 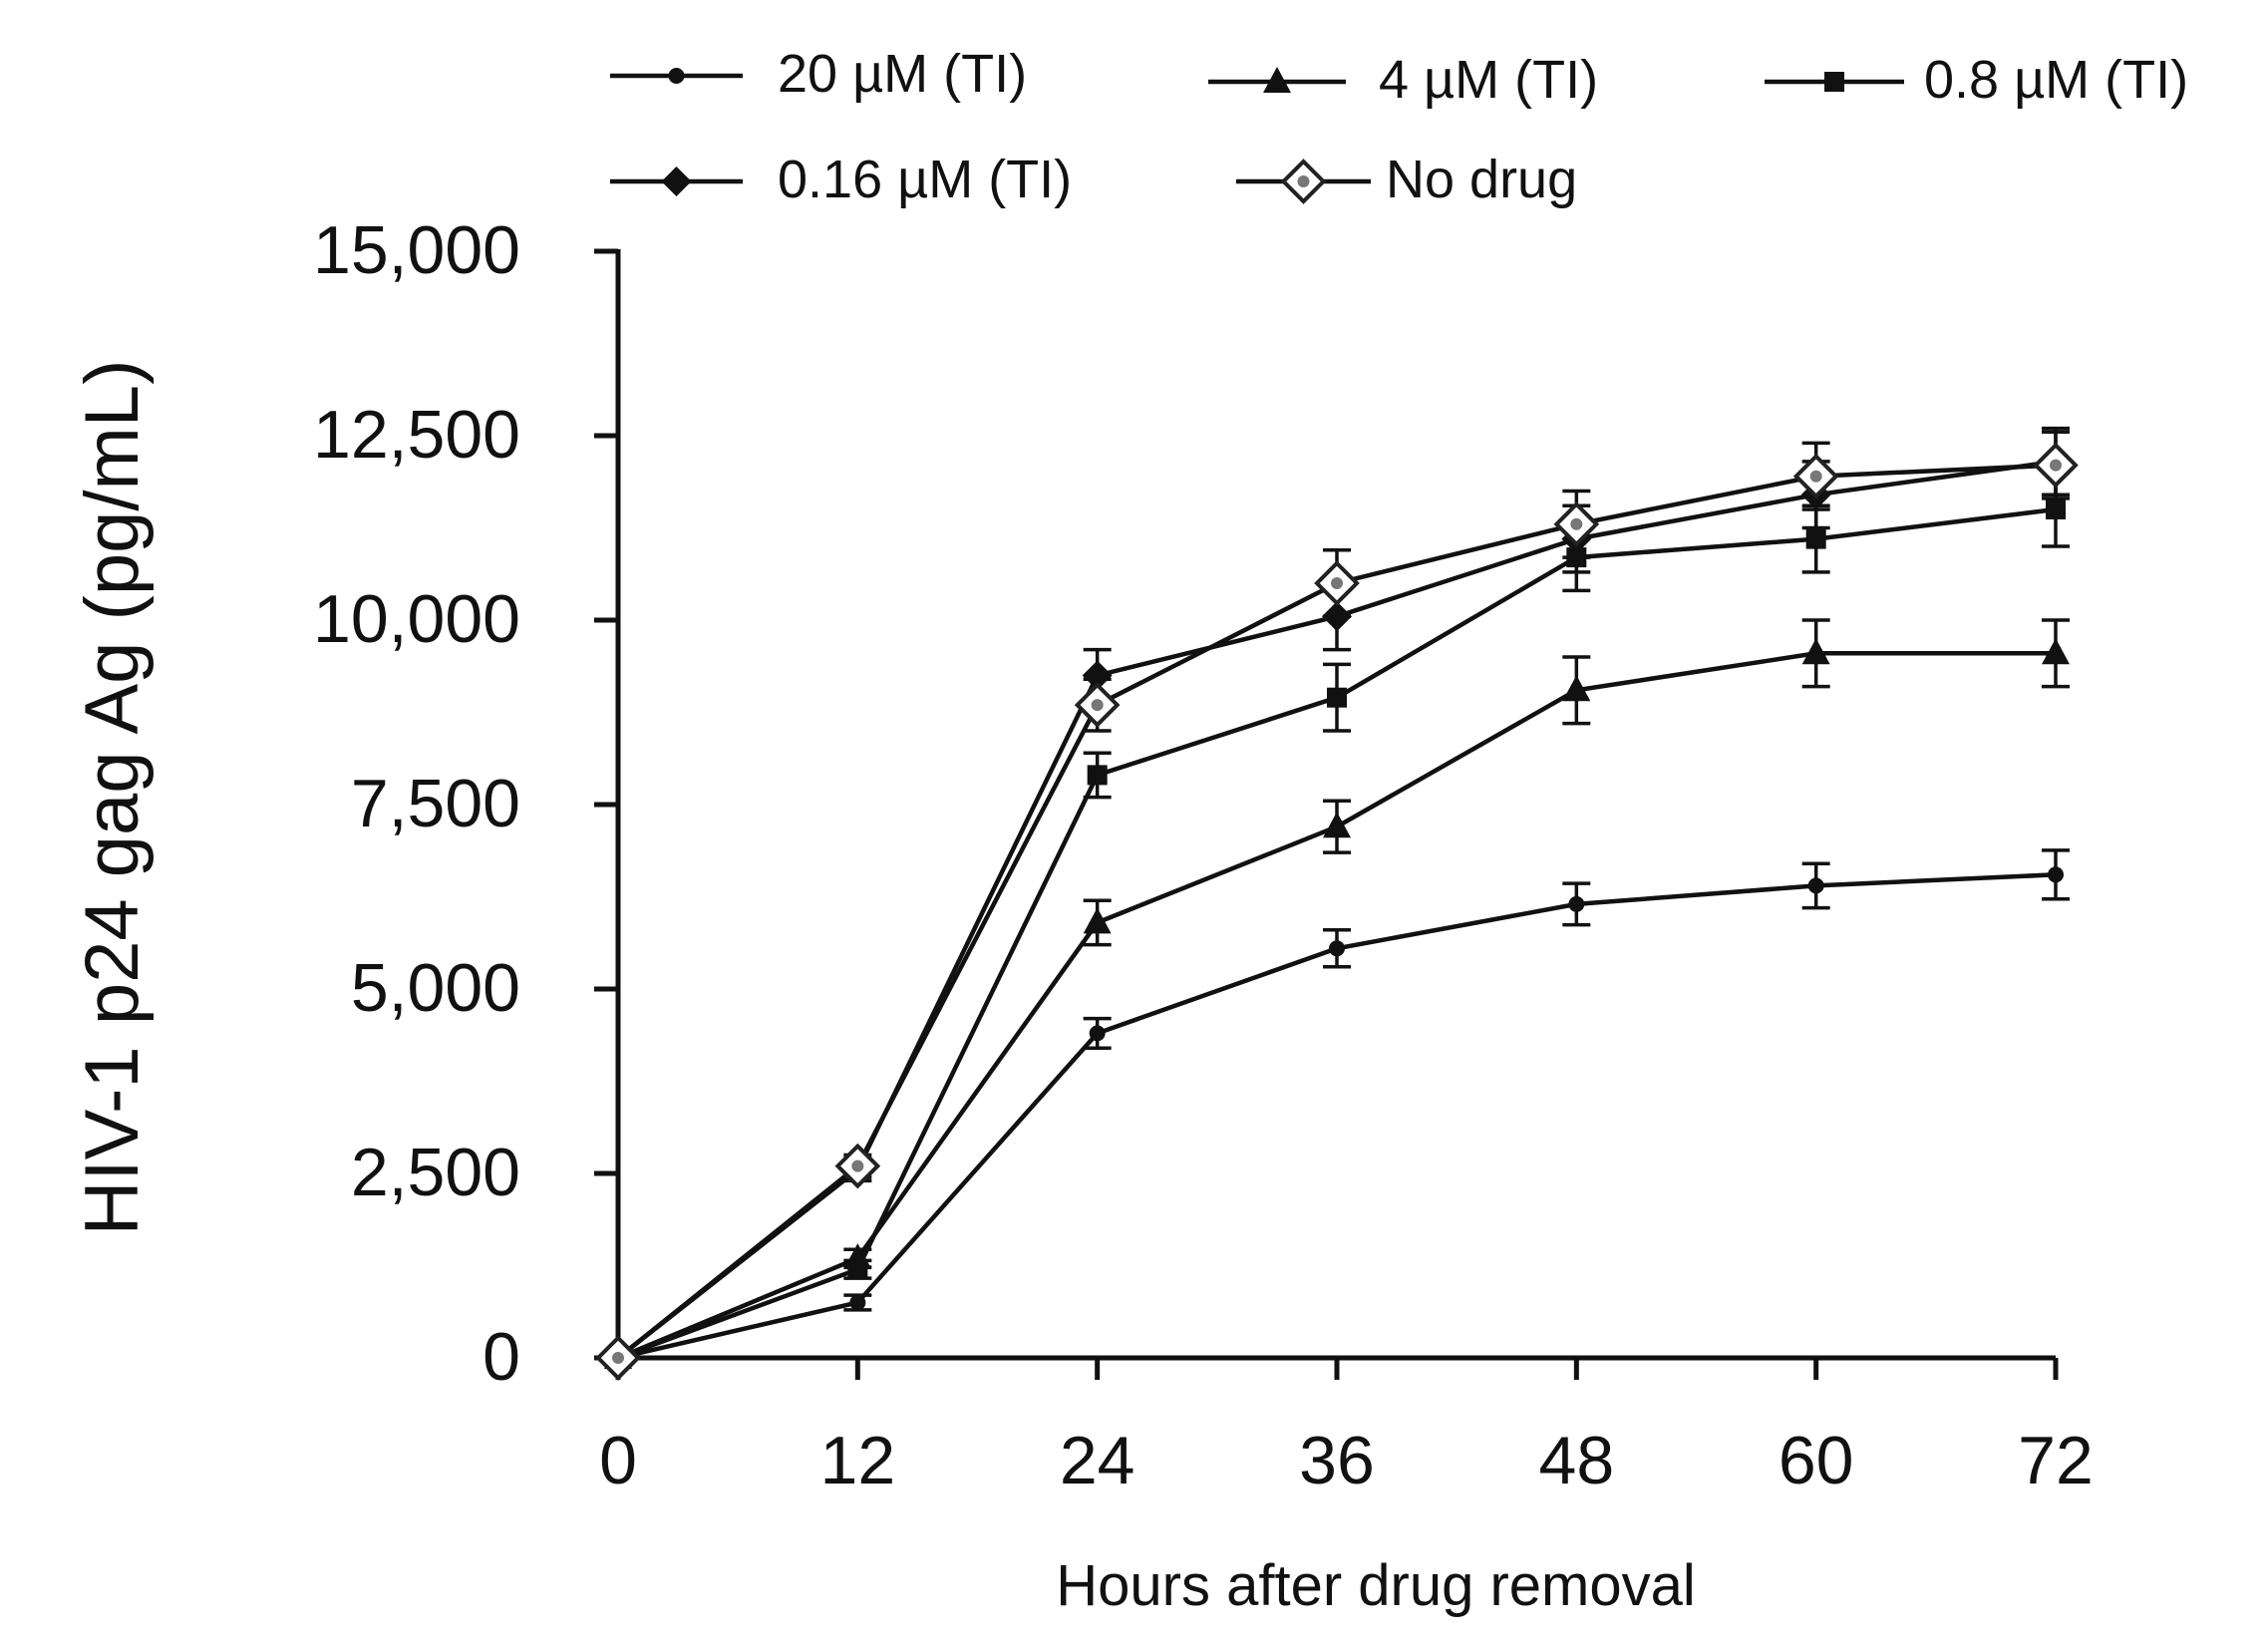 I want to click on y-tick-label: 2,500, so click(x=435, y=1173).